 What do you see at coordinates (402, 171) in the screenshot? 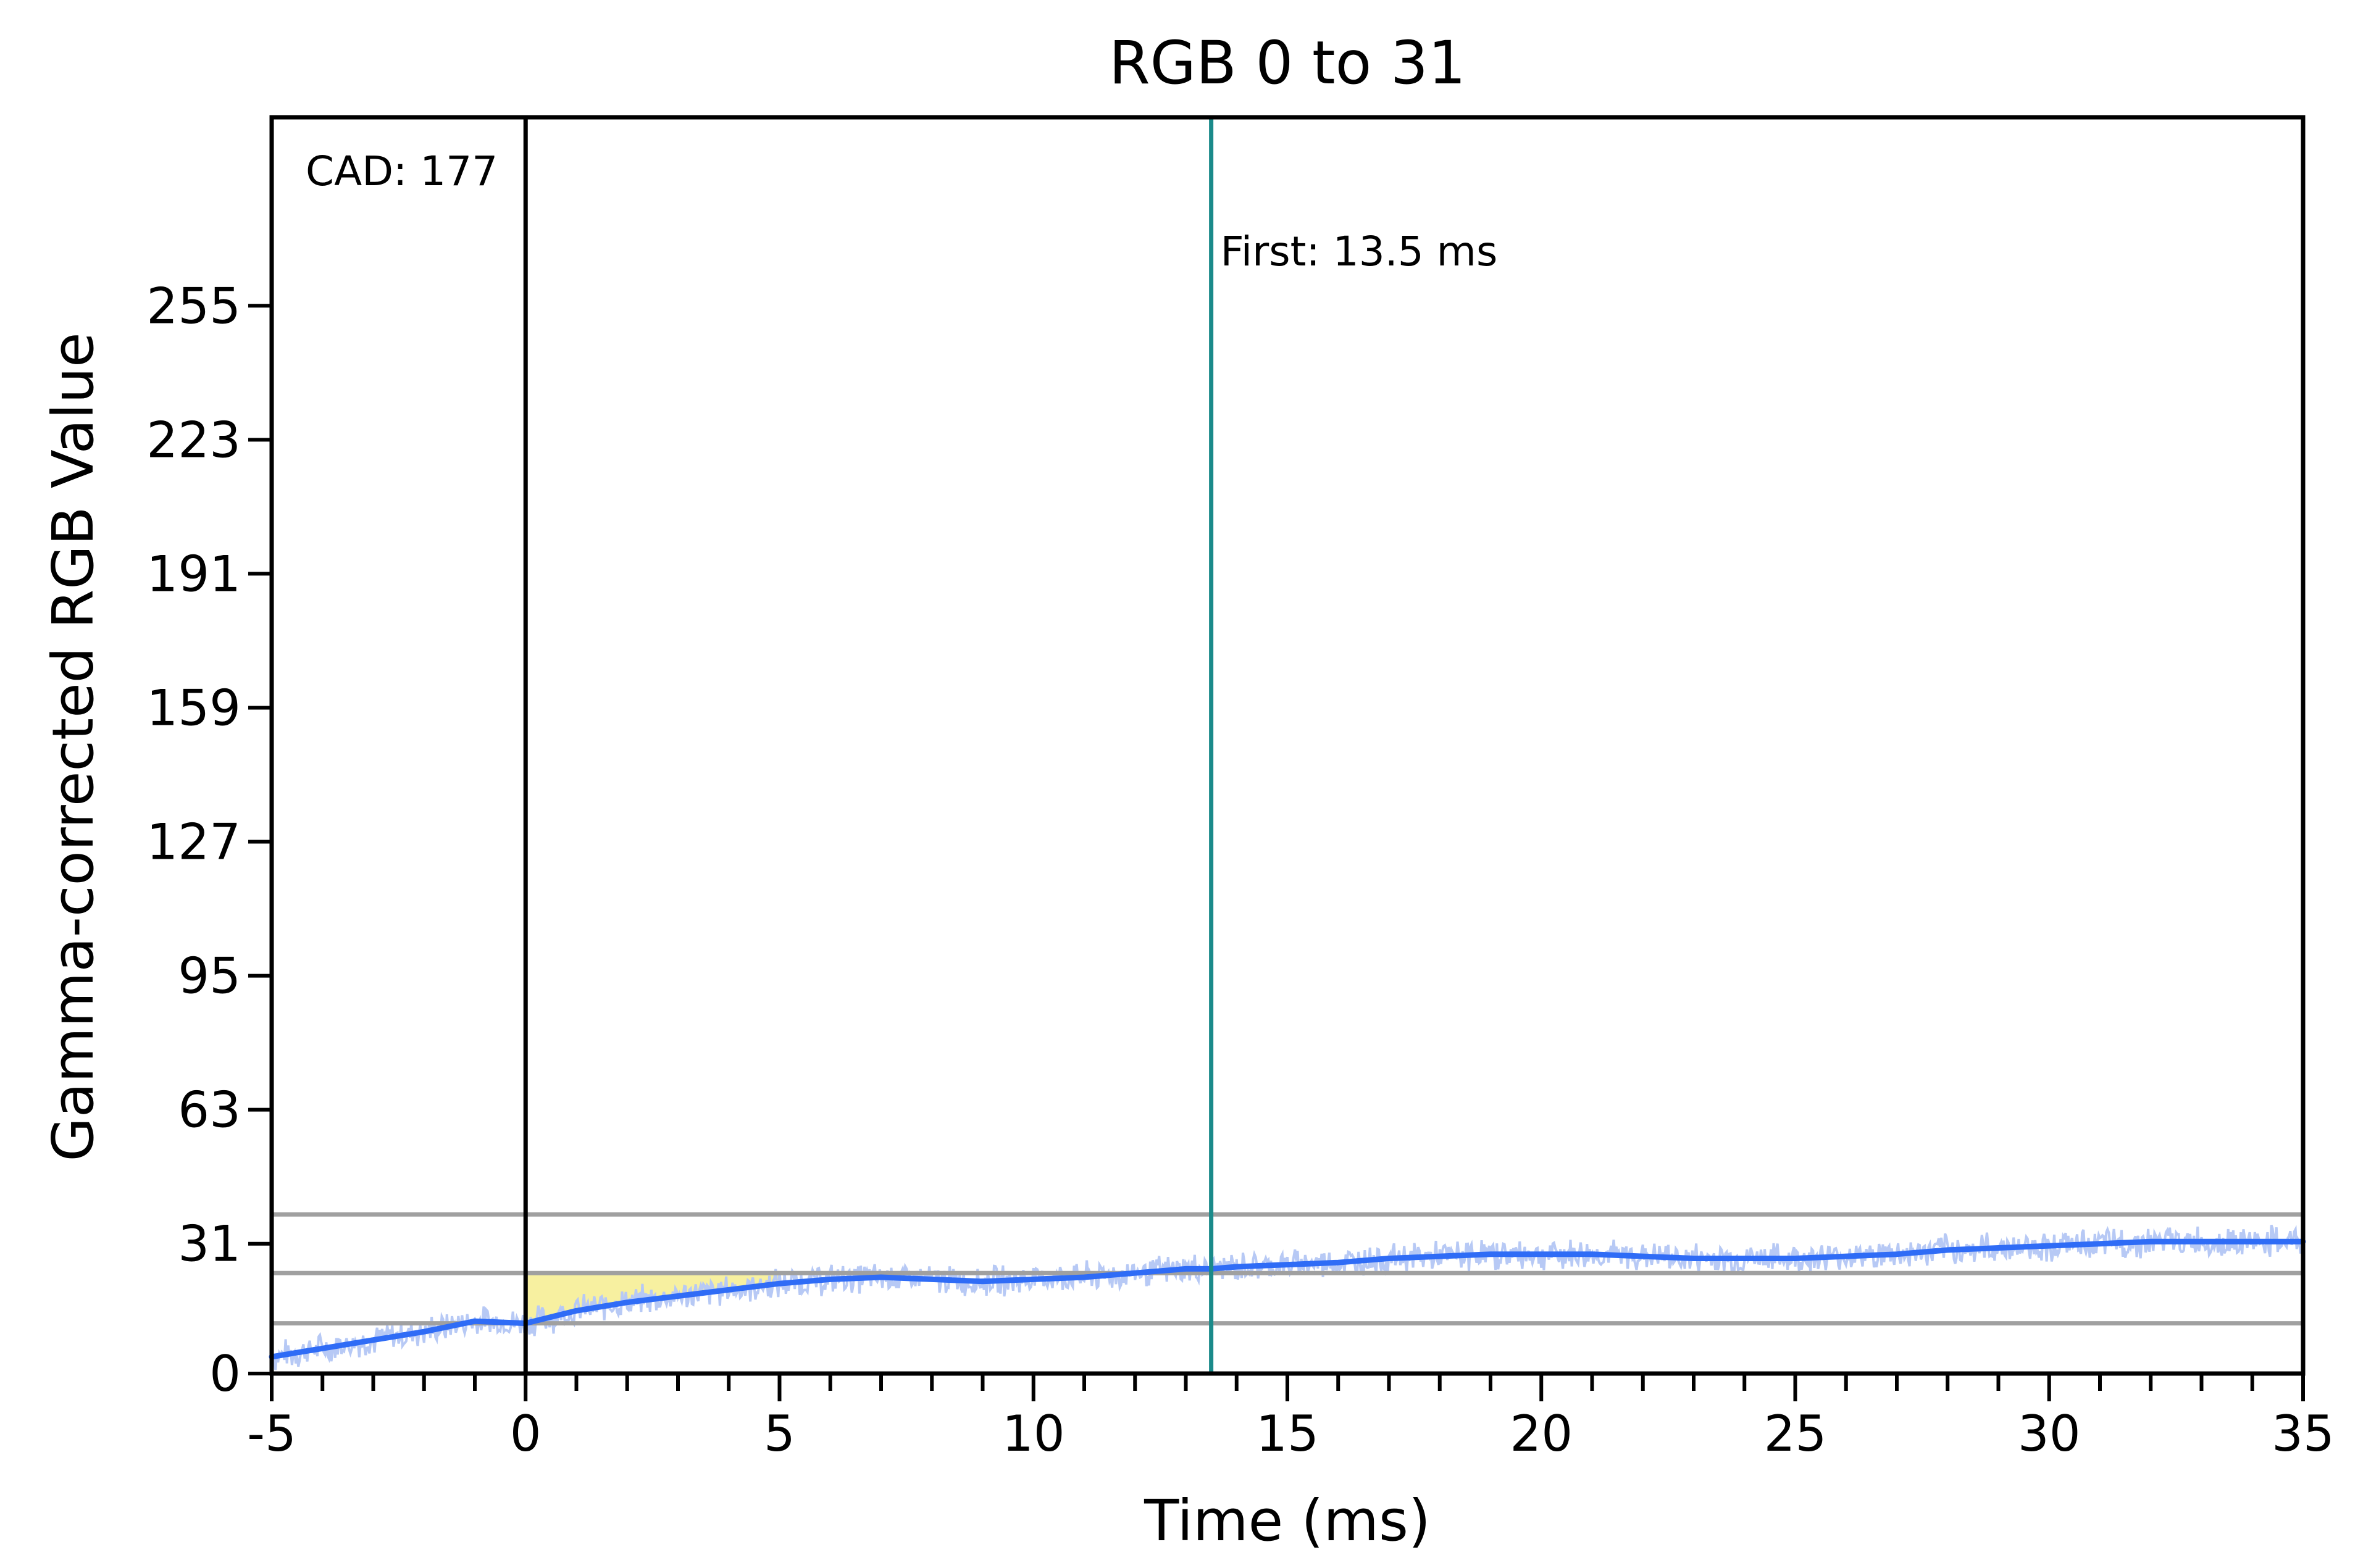
I see `annotation-cad: CAD: 177` at bounding box center [402, 171].